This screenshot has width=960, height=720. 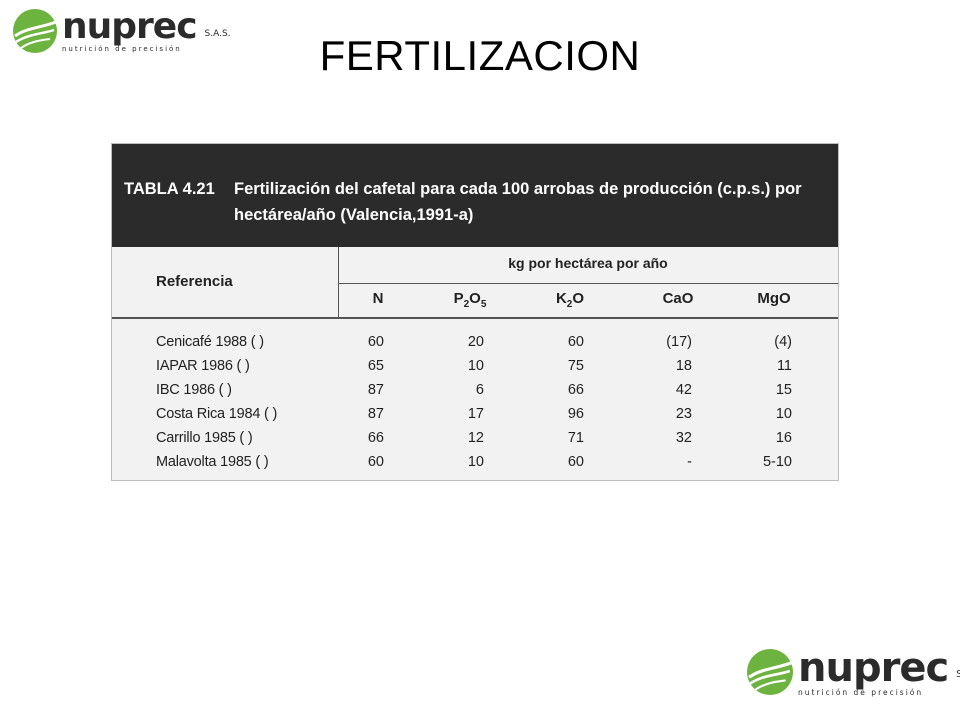 What do you see at coordinates (210, 342) in the screenshot?
I see `row-reference: Cenicafé 1988 ( )` at bounding box center [210, 342].